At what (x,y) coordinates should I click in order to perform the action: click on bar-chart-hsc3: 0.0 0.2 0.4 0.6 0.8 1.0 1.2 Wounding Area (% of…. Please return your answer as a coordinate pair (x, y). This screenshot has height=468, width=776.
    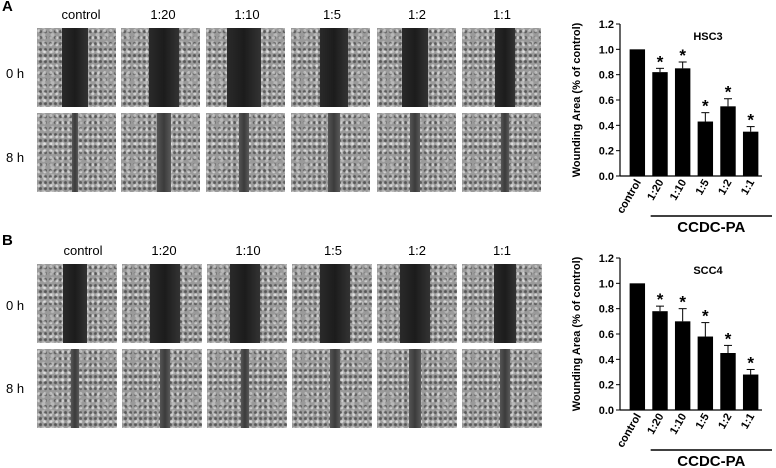
    Looking at the image, I should click on (671, 126).